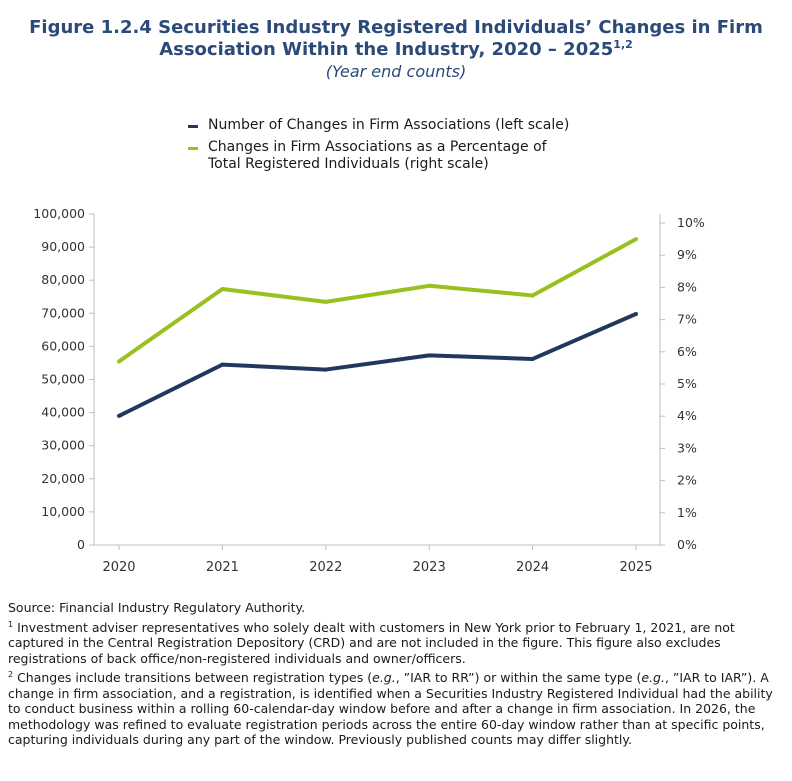 The width and height of the screenshot is (792, 781). What do you see at coordinates (63, 279) in the screenshot?
I see `left-tick-label: 80,000` at bounding box center [63, 279].